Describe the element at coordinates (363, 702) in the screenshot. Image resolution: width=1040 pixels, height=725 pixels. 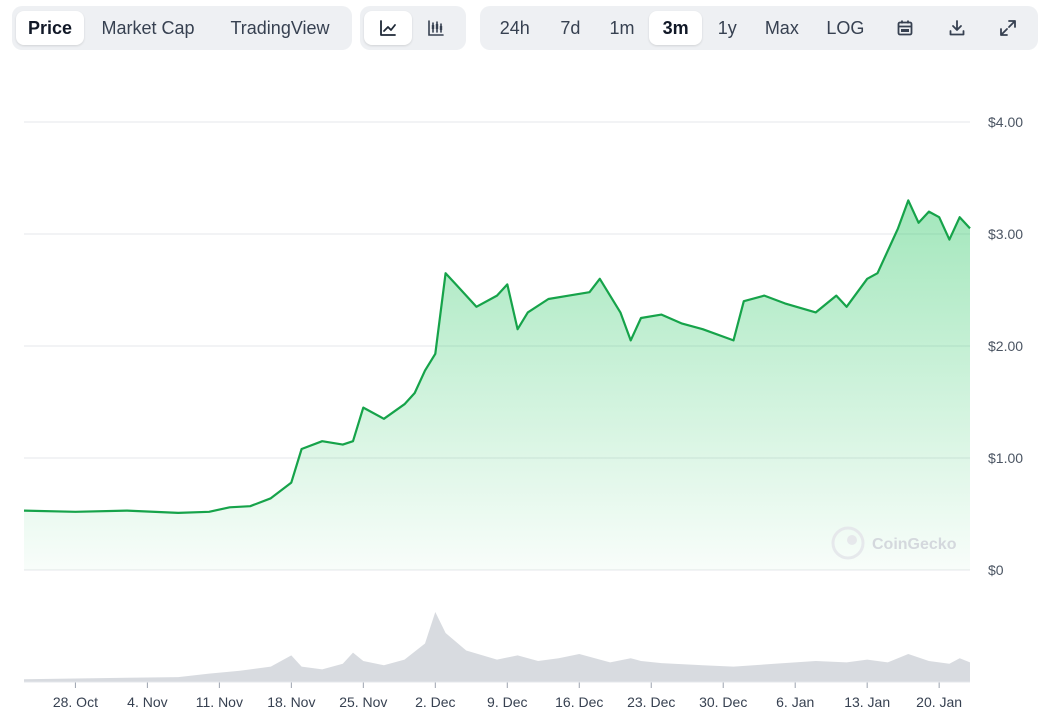
I see `x-tick-label: 25. Nov` at that location.